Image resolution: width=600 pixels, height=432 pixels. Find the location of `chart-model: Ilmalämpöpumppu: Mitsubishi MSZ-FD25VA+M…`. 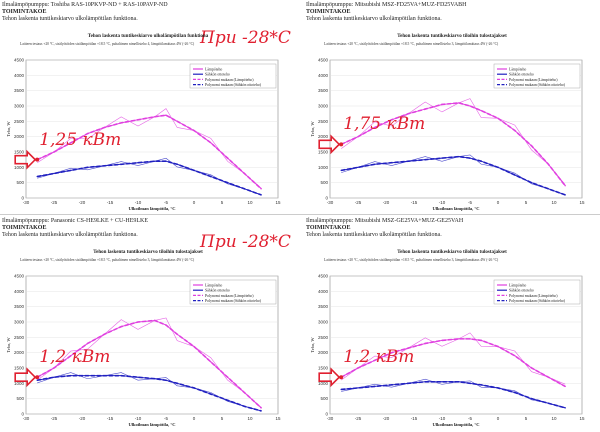

chart-model: Ilmalämpöpumppu: Mitsubishi MSZ-FD25VA+M… is located at coordinates (386, 5).